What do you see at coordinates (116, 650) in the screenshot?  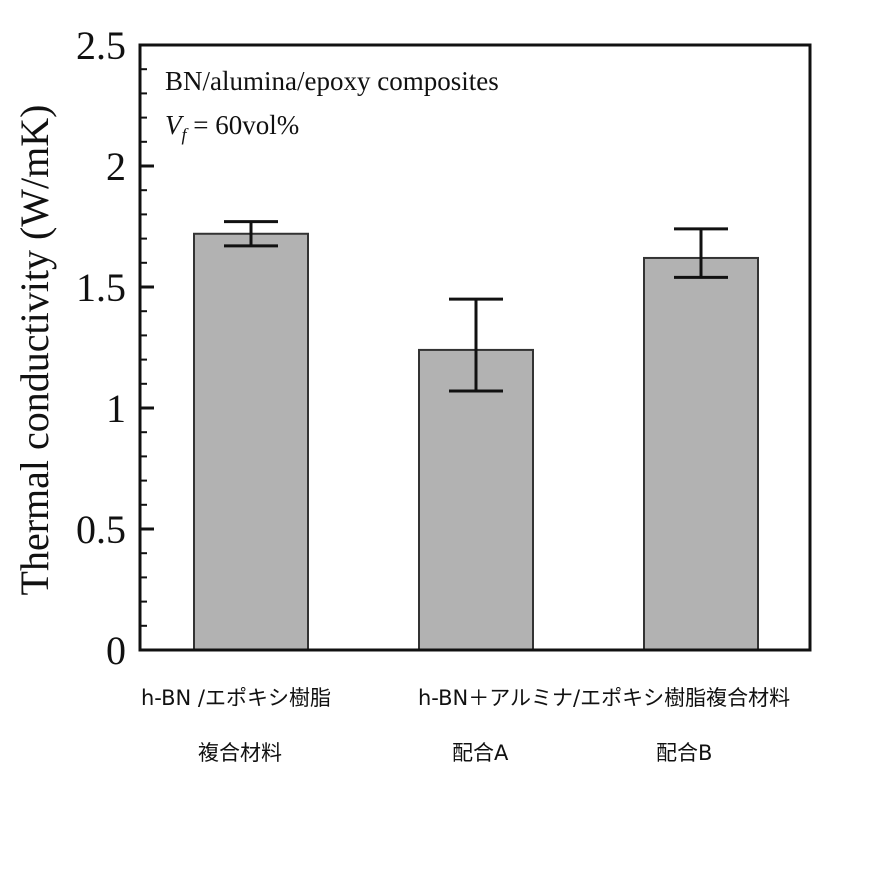 I see `y-tick-label: 0` at bounding box center [116, 650].